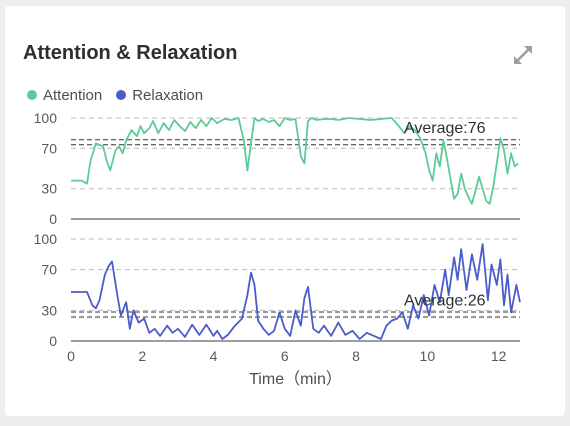 This screenshot has height=426, width=570. Describe the element at coordinates (356, 356) in the screenshot. I see `x-tick-label: 8` at that location.